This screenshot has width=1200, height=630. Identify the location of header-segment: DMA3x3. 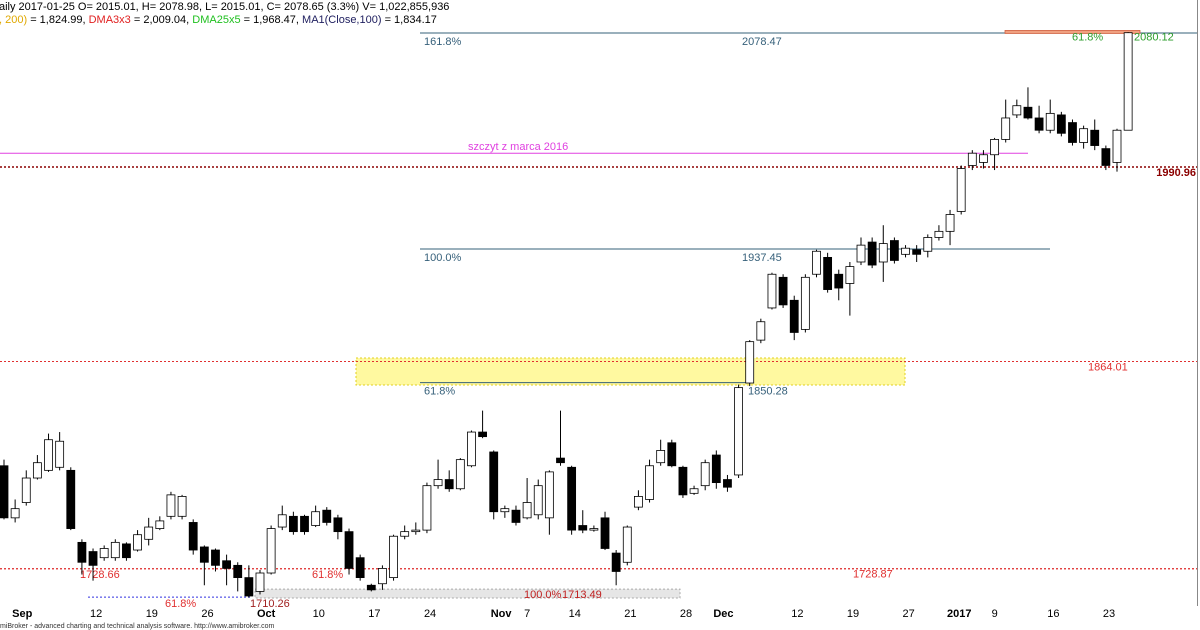
(110, 20).